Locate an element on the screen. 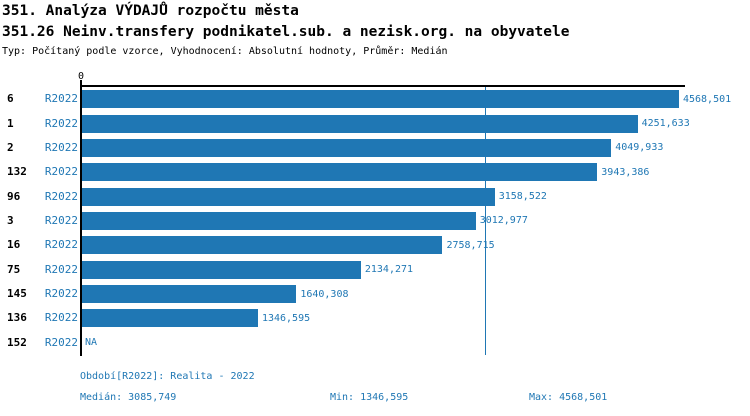 Image resolution: width=750 pixels, height=416 pixels. value-label: 1640,308 is located at coordinates (324, 294).